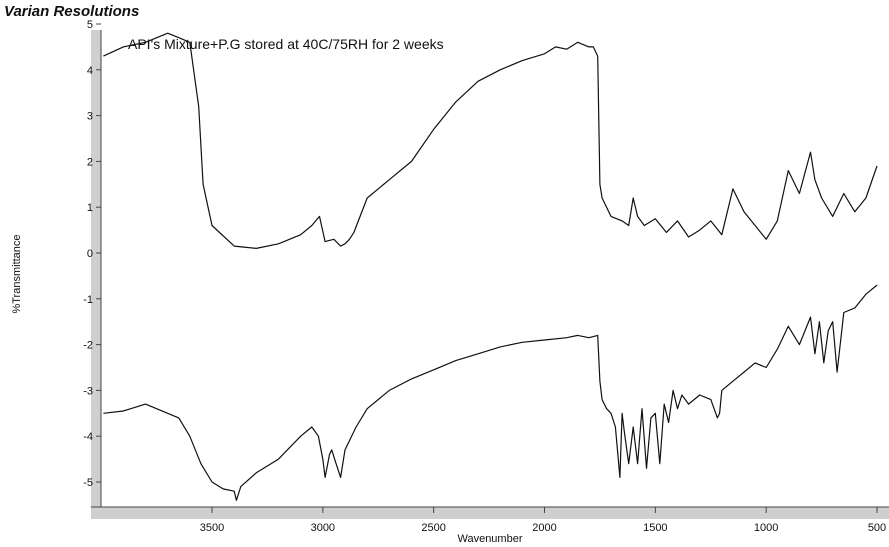 This screenshot has width=889, height=547. Describe the element at coordinates (544, 528) in the screenshot. I see `x-tick-label: 2000` at that location.